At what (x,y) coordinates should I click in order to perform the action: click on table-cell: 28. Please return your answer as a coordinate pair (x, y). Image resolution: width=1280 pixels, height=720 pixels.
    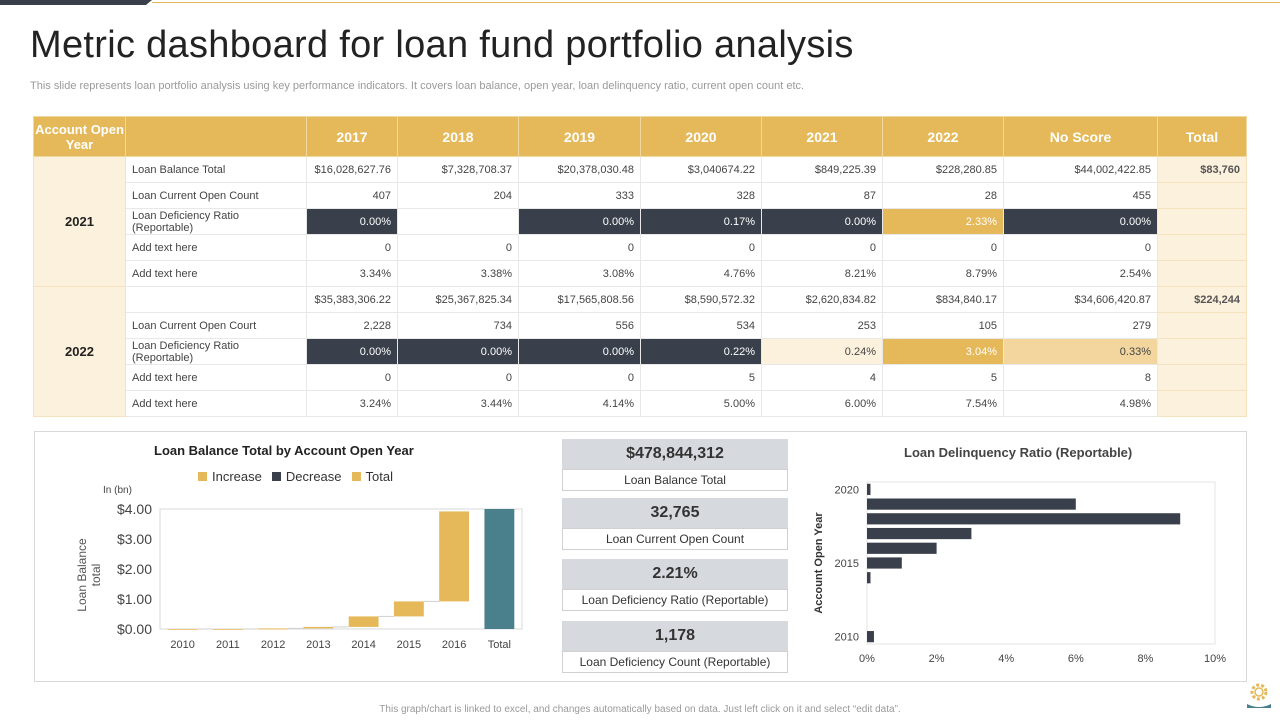
    Looking at the image, I should click on (943, 195).